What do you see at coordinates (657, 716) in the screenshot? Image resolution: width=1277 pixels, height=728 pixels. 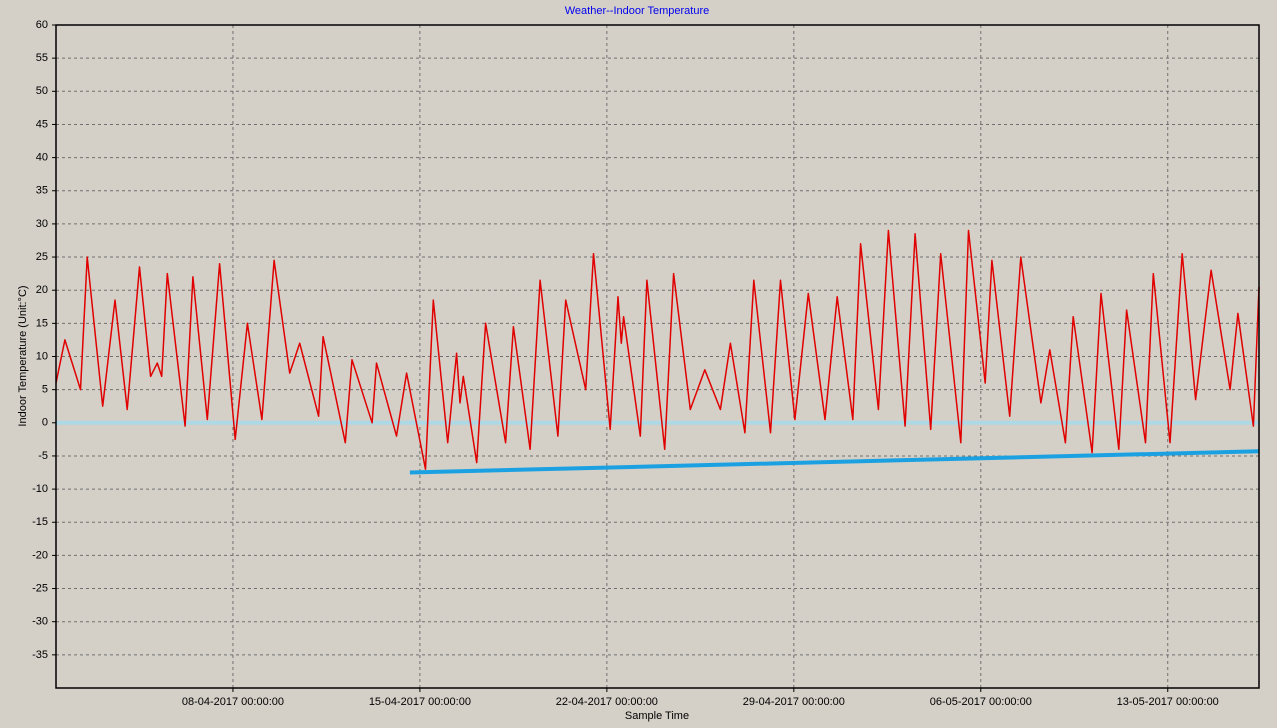 I see `x-axis-label: Sample Time` at bounding box center [657, 716].